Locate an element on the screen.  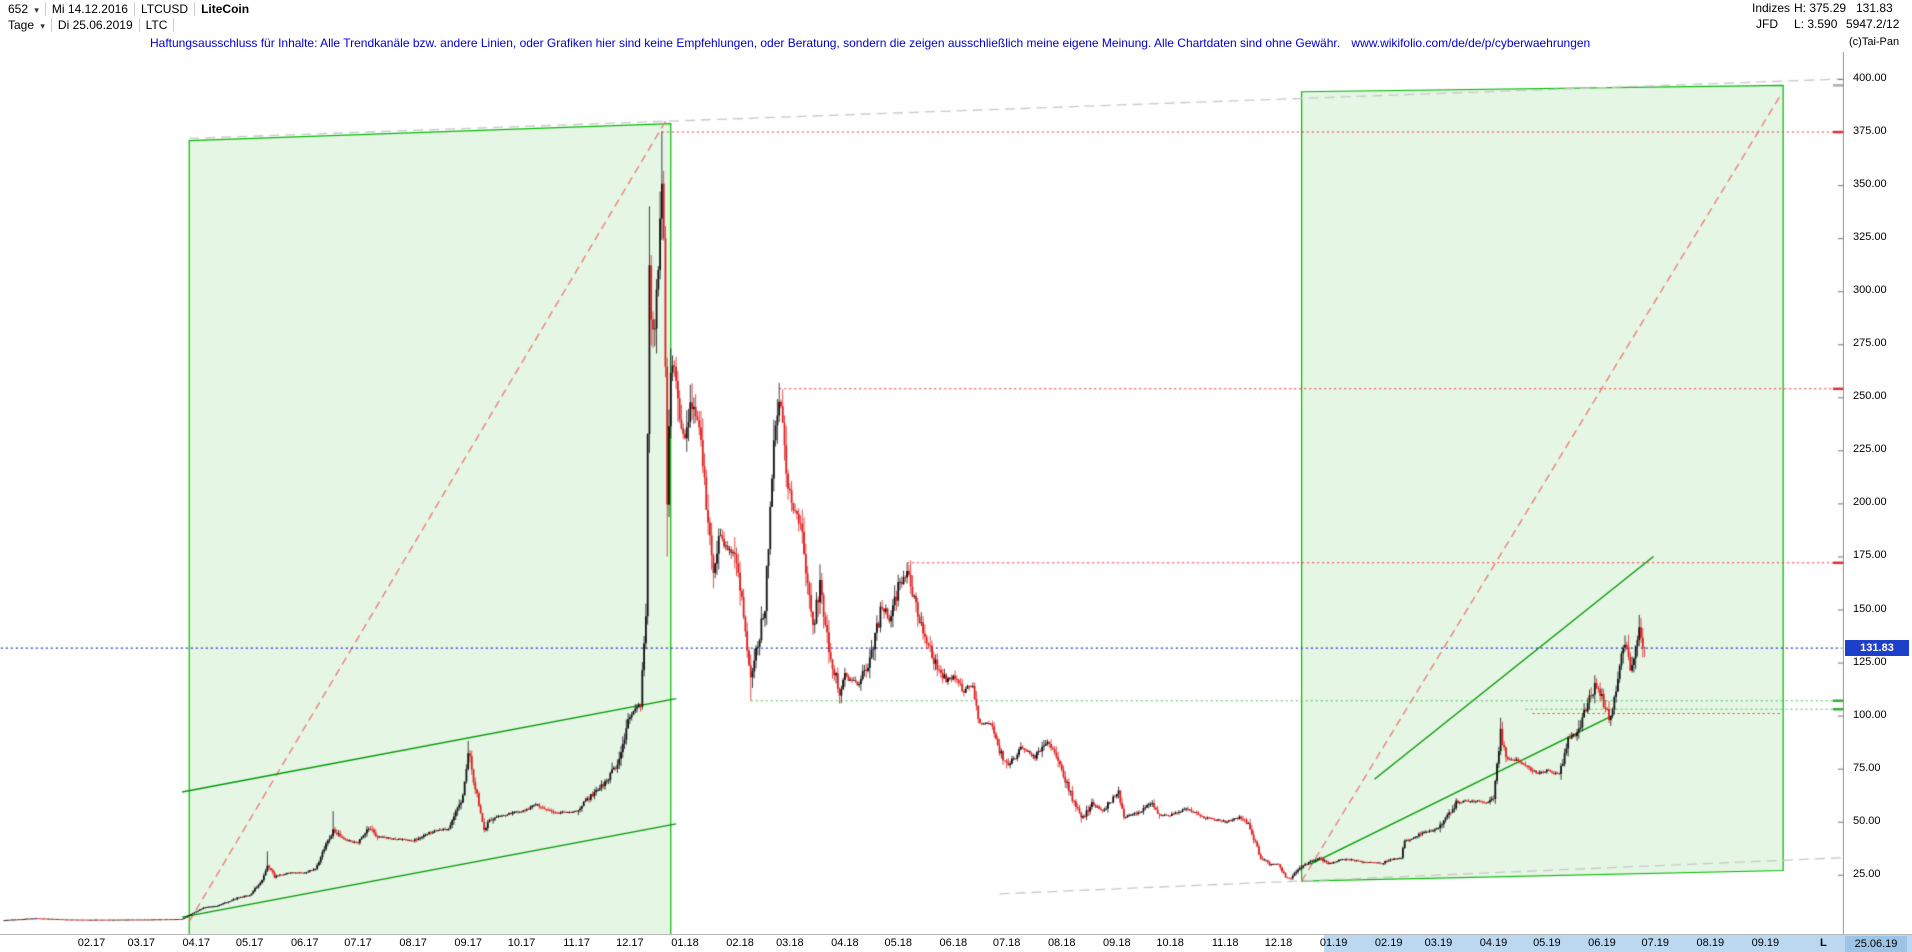
x-axis-label: 03.19 is located at coordinates (1438, 943).